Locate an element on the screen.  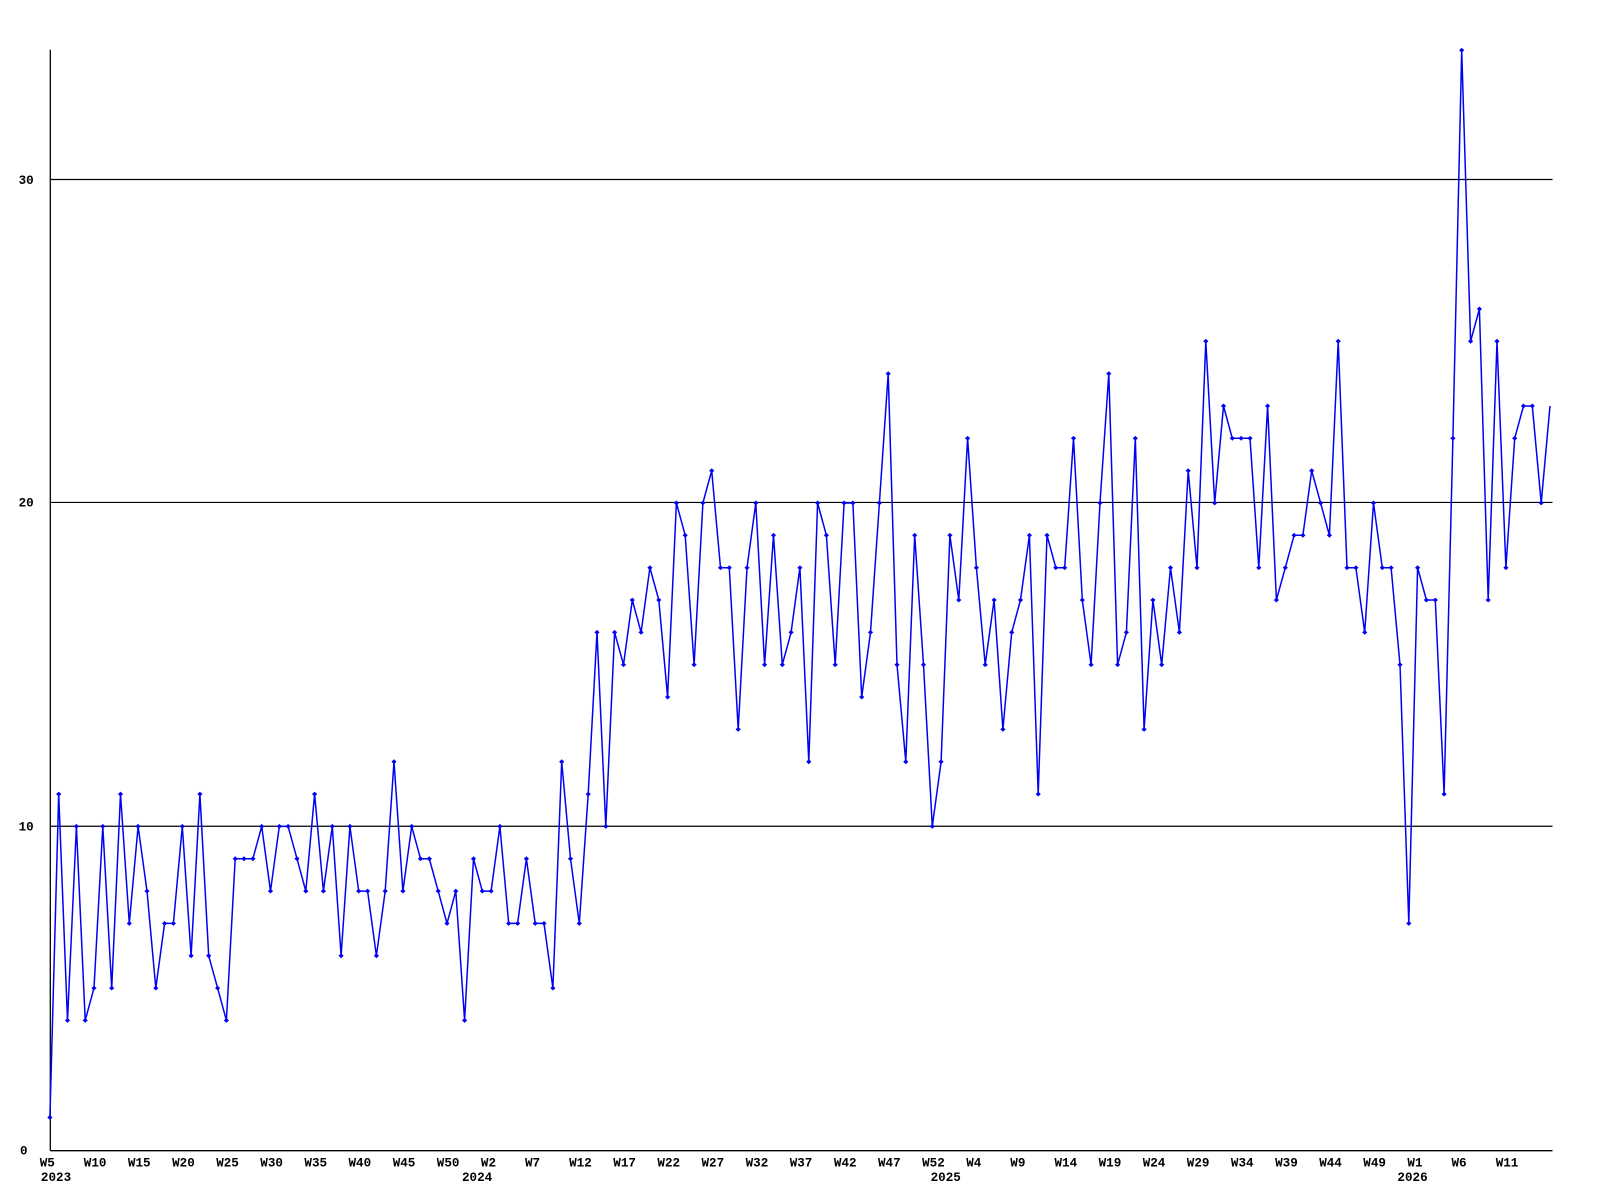
svg-text: W2 is located at coordinates (488, 1163).